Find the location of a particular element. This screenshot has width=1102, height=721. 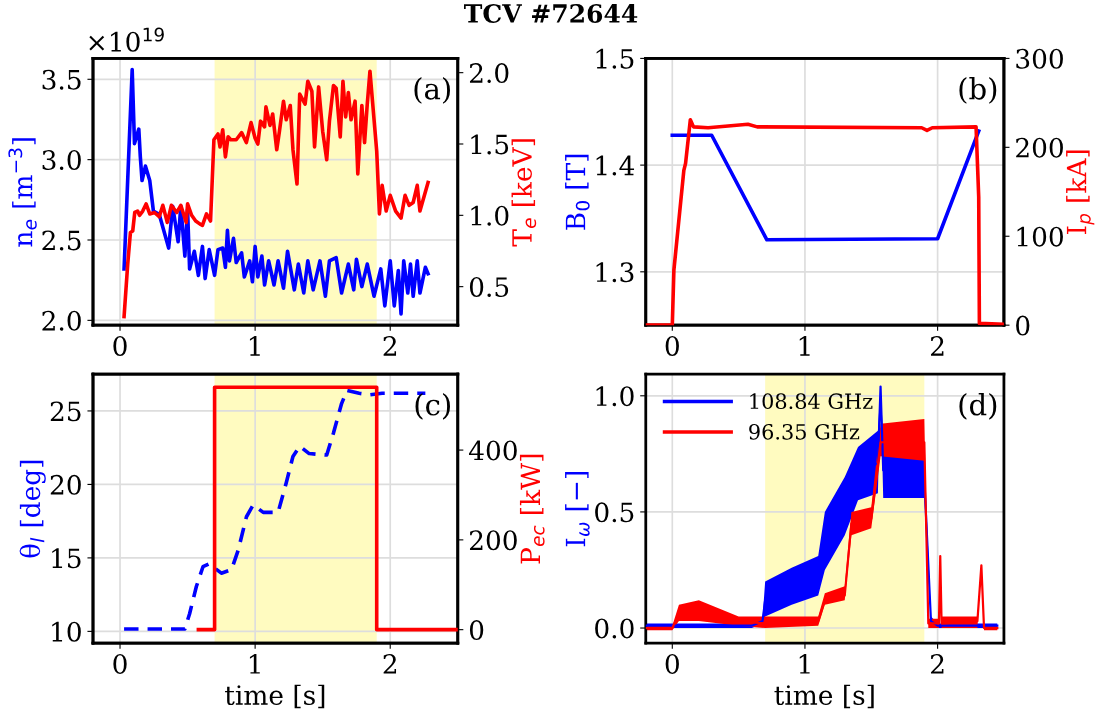

y-axis-title: B$_{0}$ [T] is located at coordinates (577, 192).